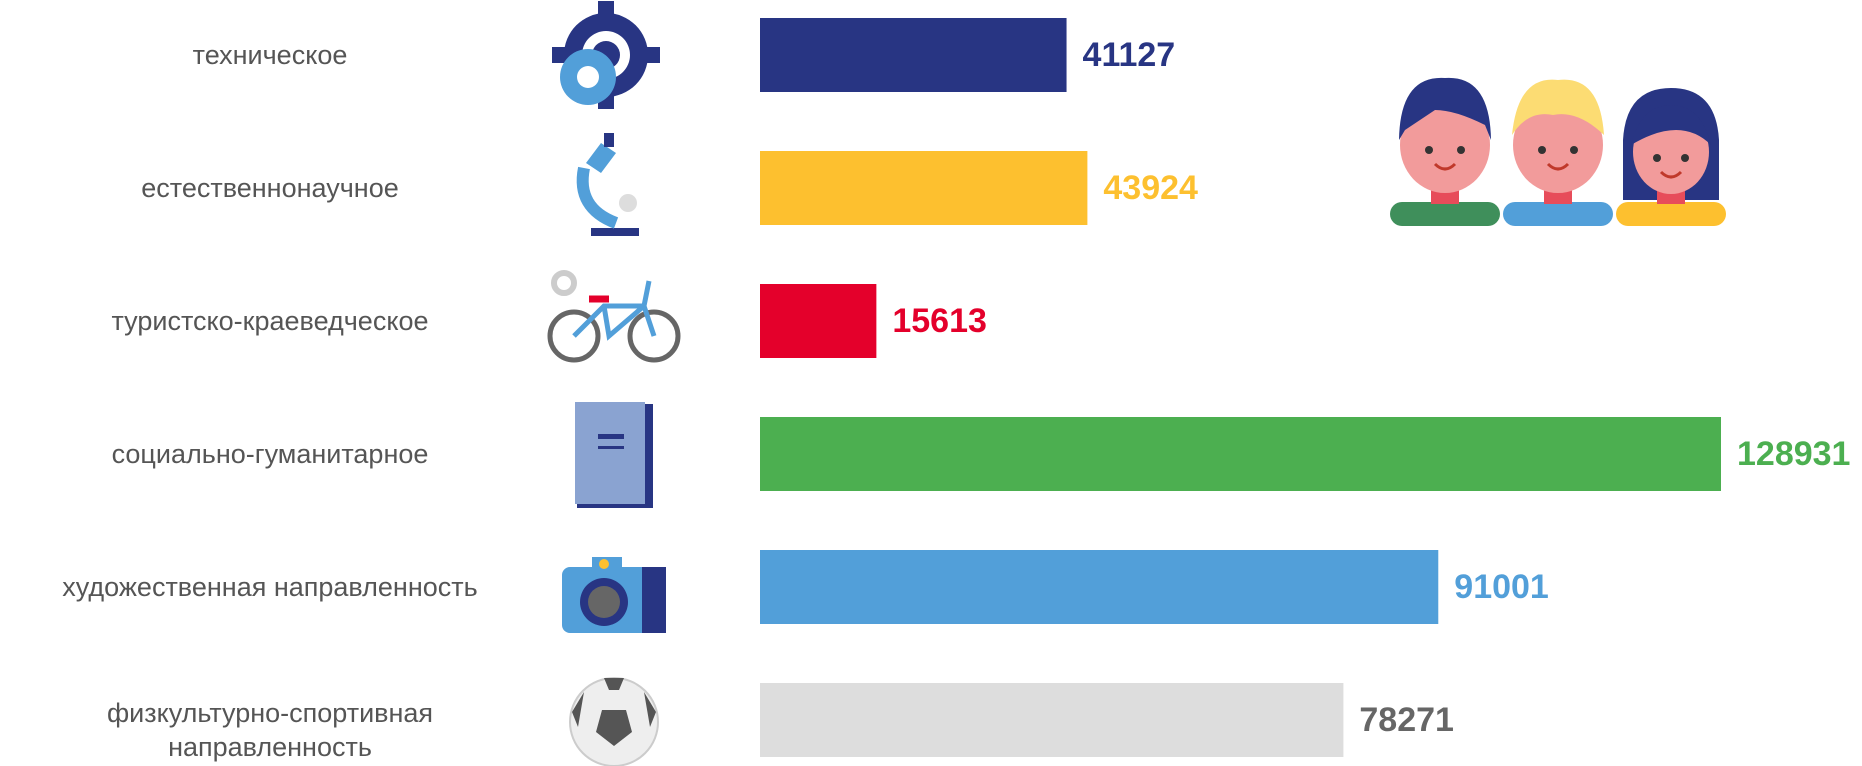 This screenshot has width=1862, height=766. I want to click on value-label: 128931, so click(1793, 454).